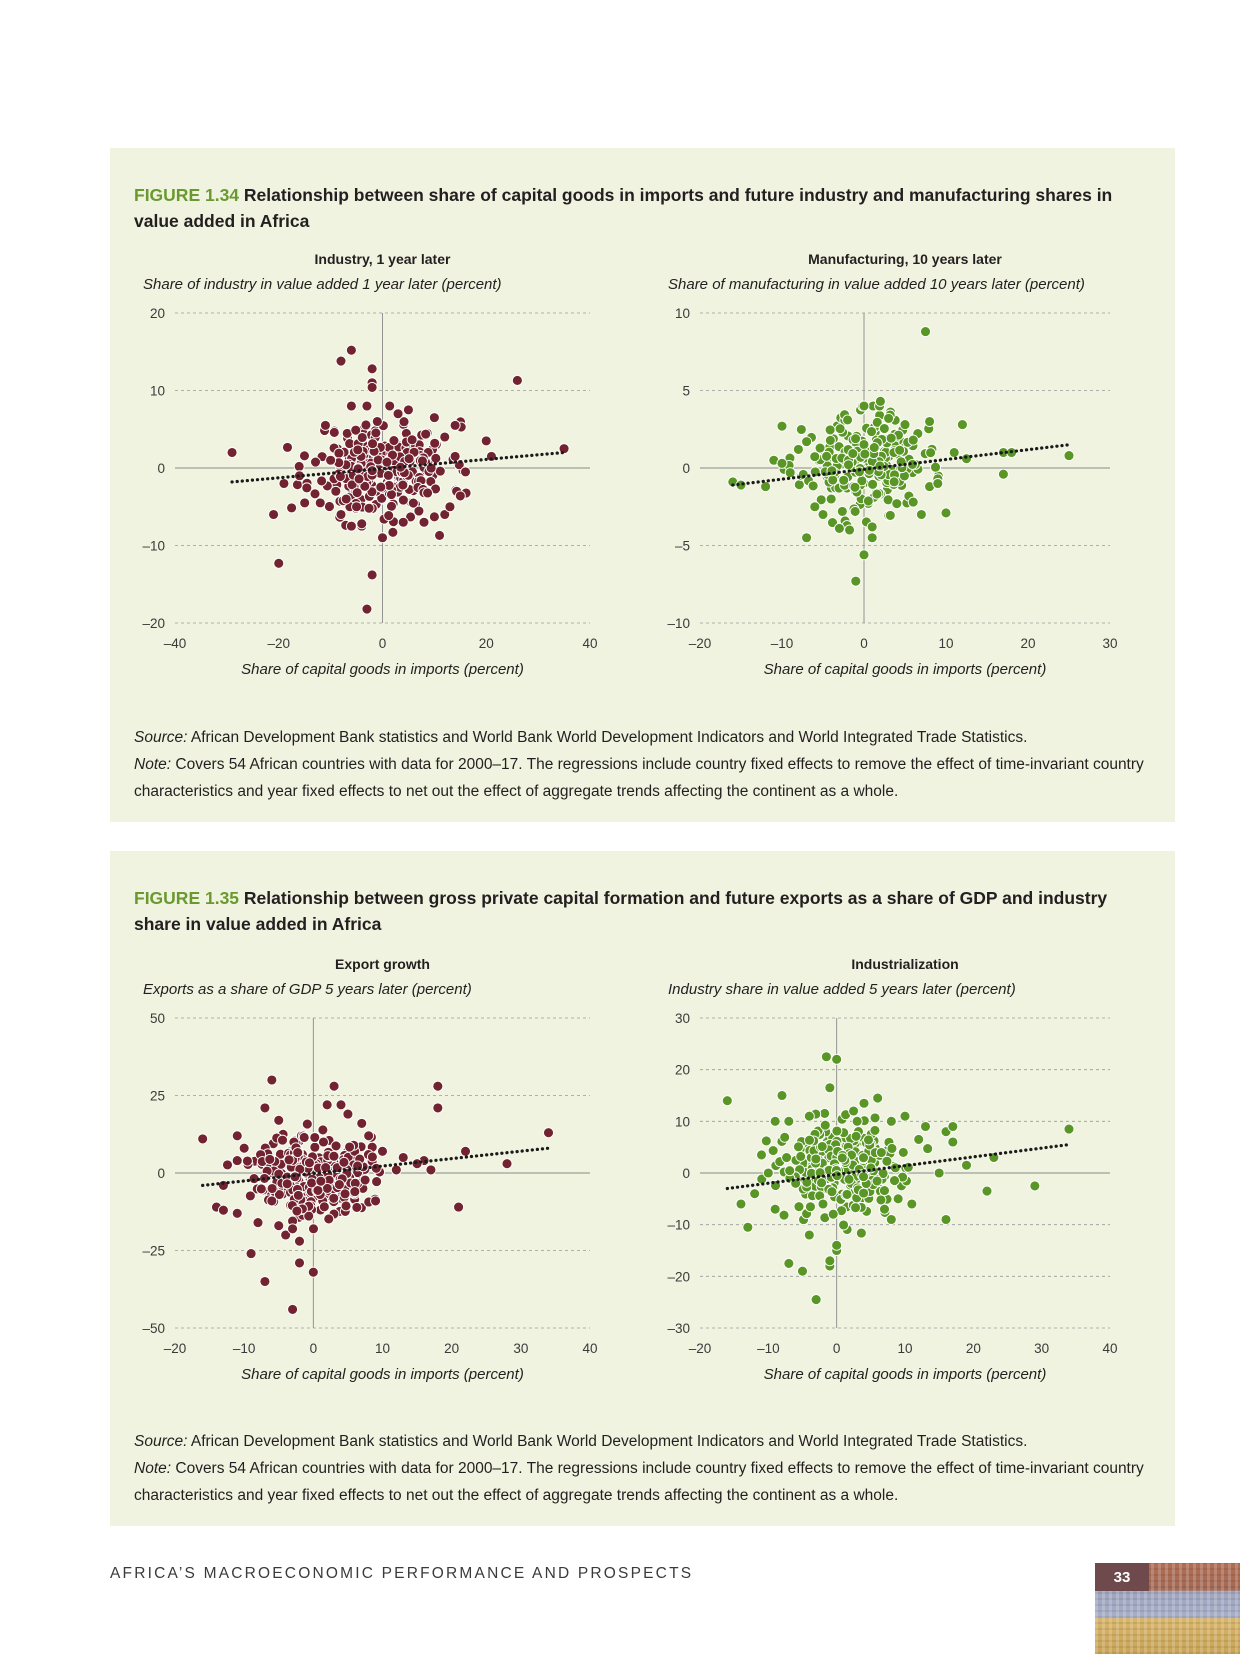 This screenshot has width=1240, height=1654. I want to click on y-tick-label: 0, so click(686, 1173).